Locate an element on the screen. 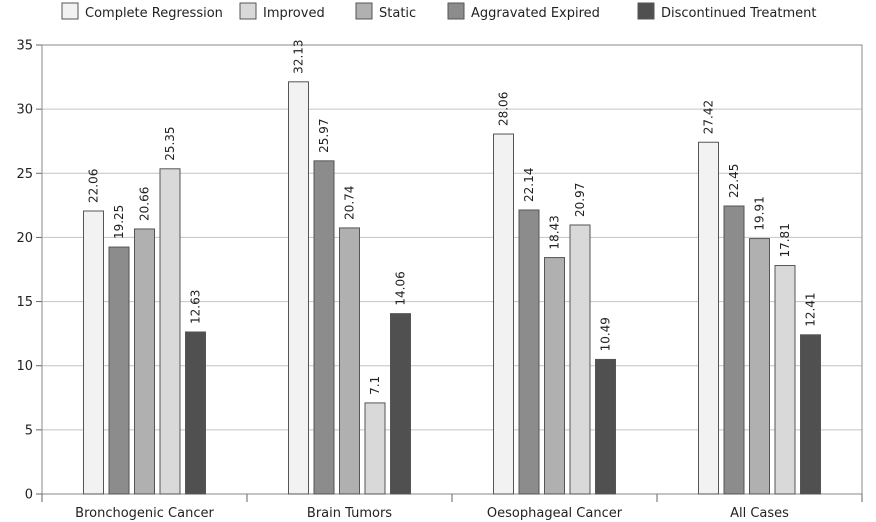 Image resolution: width=876 pixels, height=522 pixels. legend-item: Discontinued Treatment is located at coordinates (726, 11).